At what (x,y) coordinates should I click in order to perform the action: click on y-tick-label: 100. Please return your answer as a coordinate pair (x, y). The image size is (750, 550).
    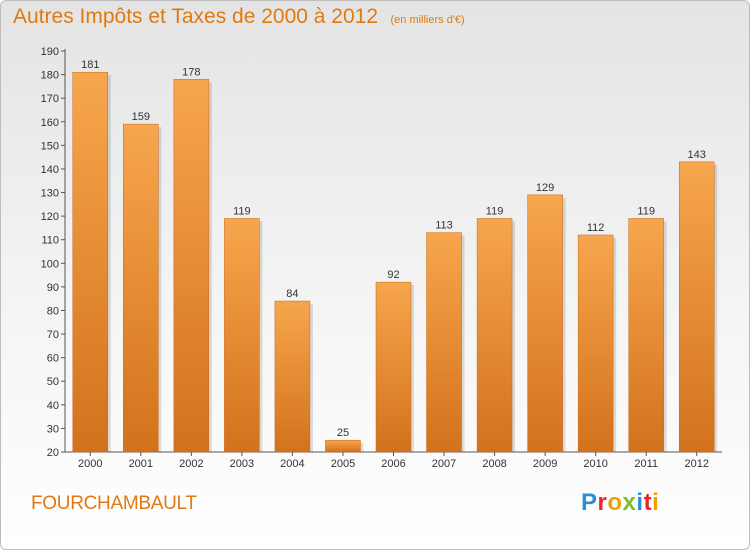
    Looking at the image, I should click on (50, 264).